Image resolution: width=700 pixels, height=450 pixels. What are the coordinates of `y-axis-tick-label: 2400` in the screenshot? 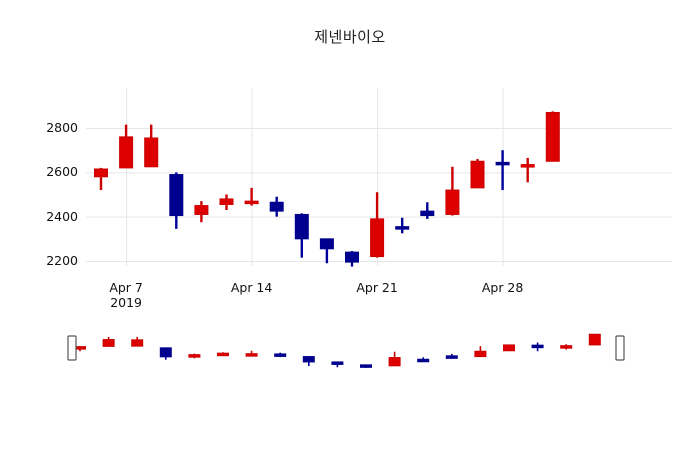 It's located at (62, 216).